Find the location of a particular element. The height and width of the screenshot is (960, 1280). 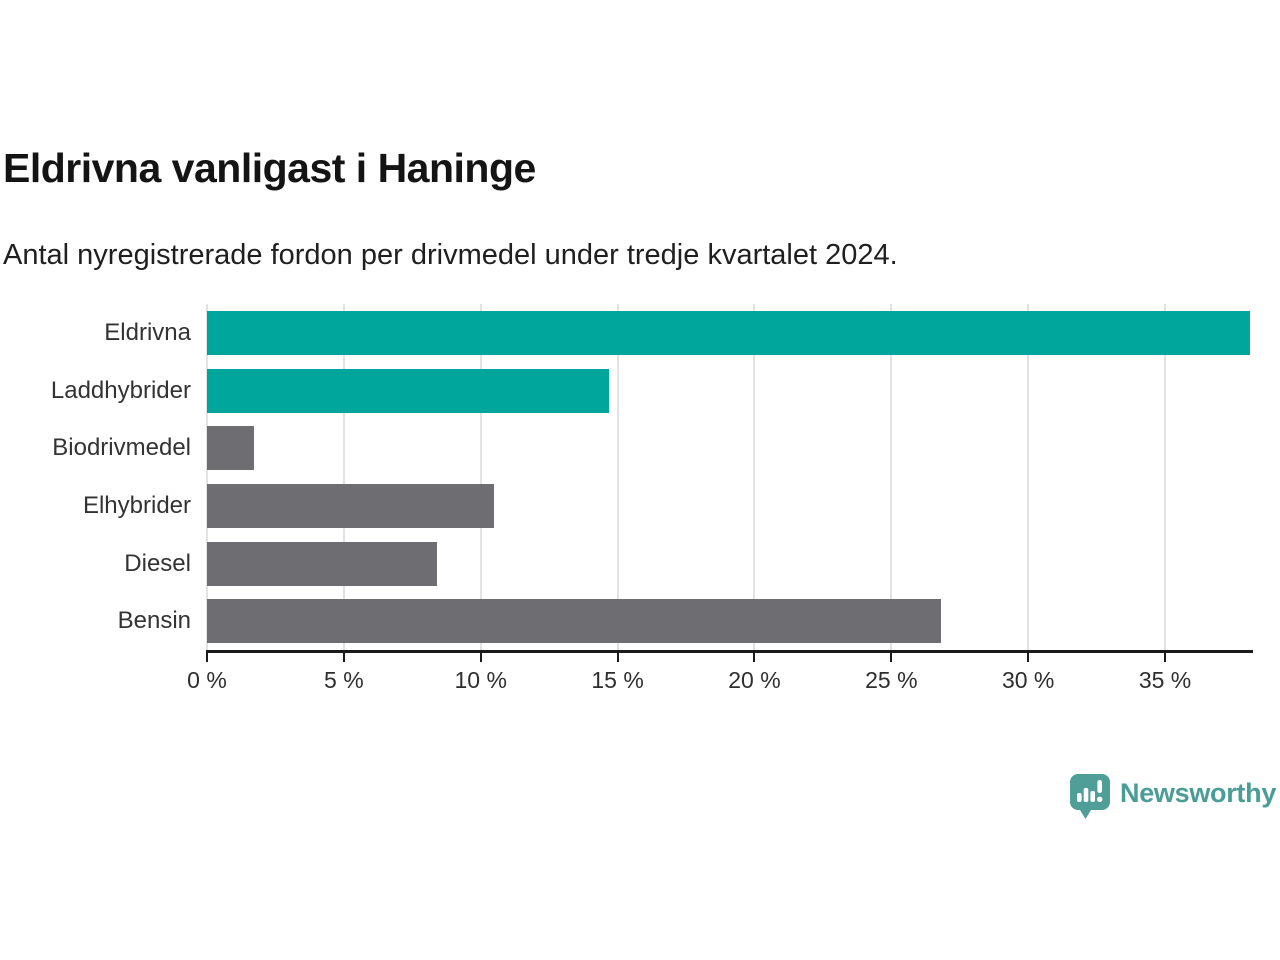

tick-label: 10 % is located at coordinates (480, 680).